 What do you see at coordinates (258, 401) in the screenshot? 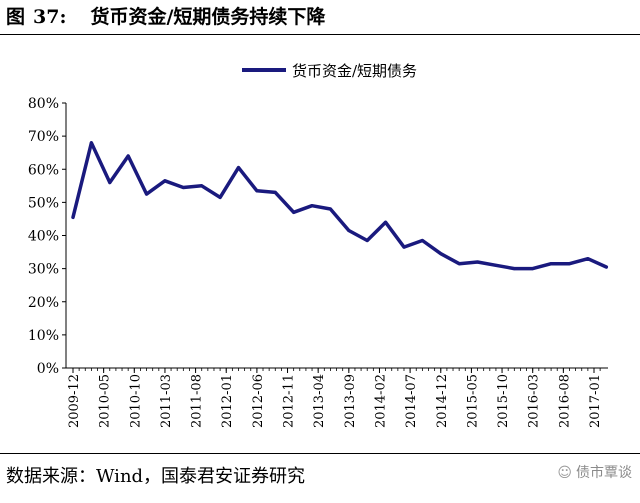
I see `x-tick-label: 2012-06` at bounding box center [258, 401].